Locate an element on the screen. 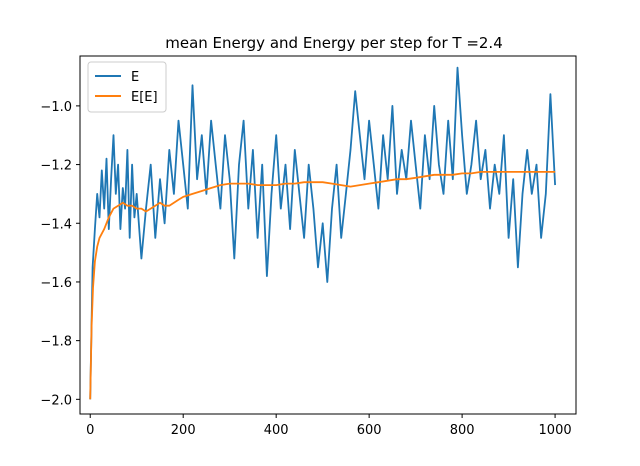 The image size is (640, 466). x-tick-label: 1000 is located at coordinates (555, 430).